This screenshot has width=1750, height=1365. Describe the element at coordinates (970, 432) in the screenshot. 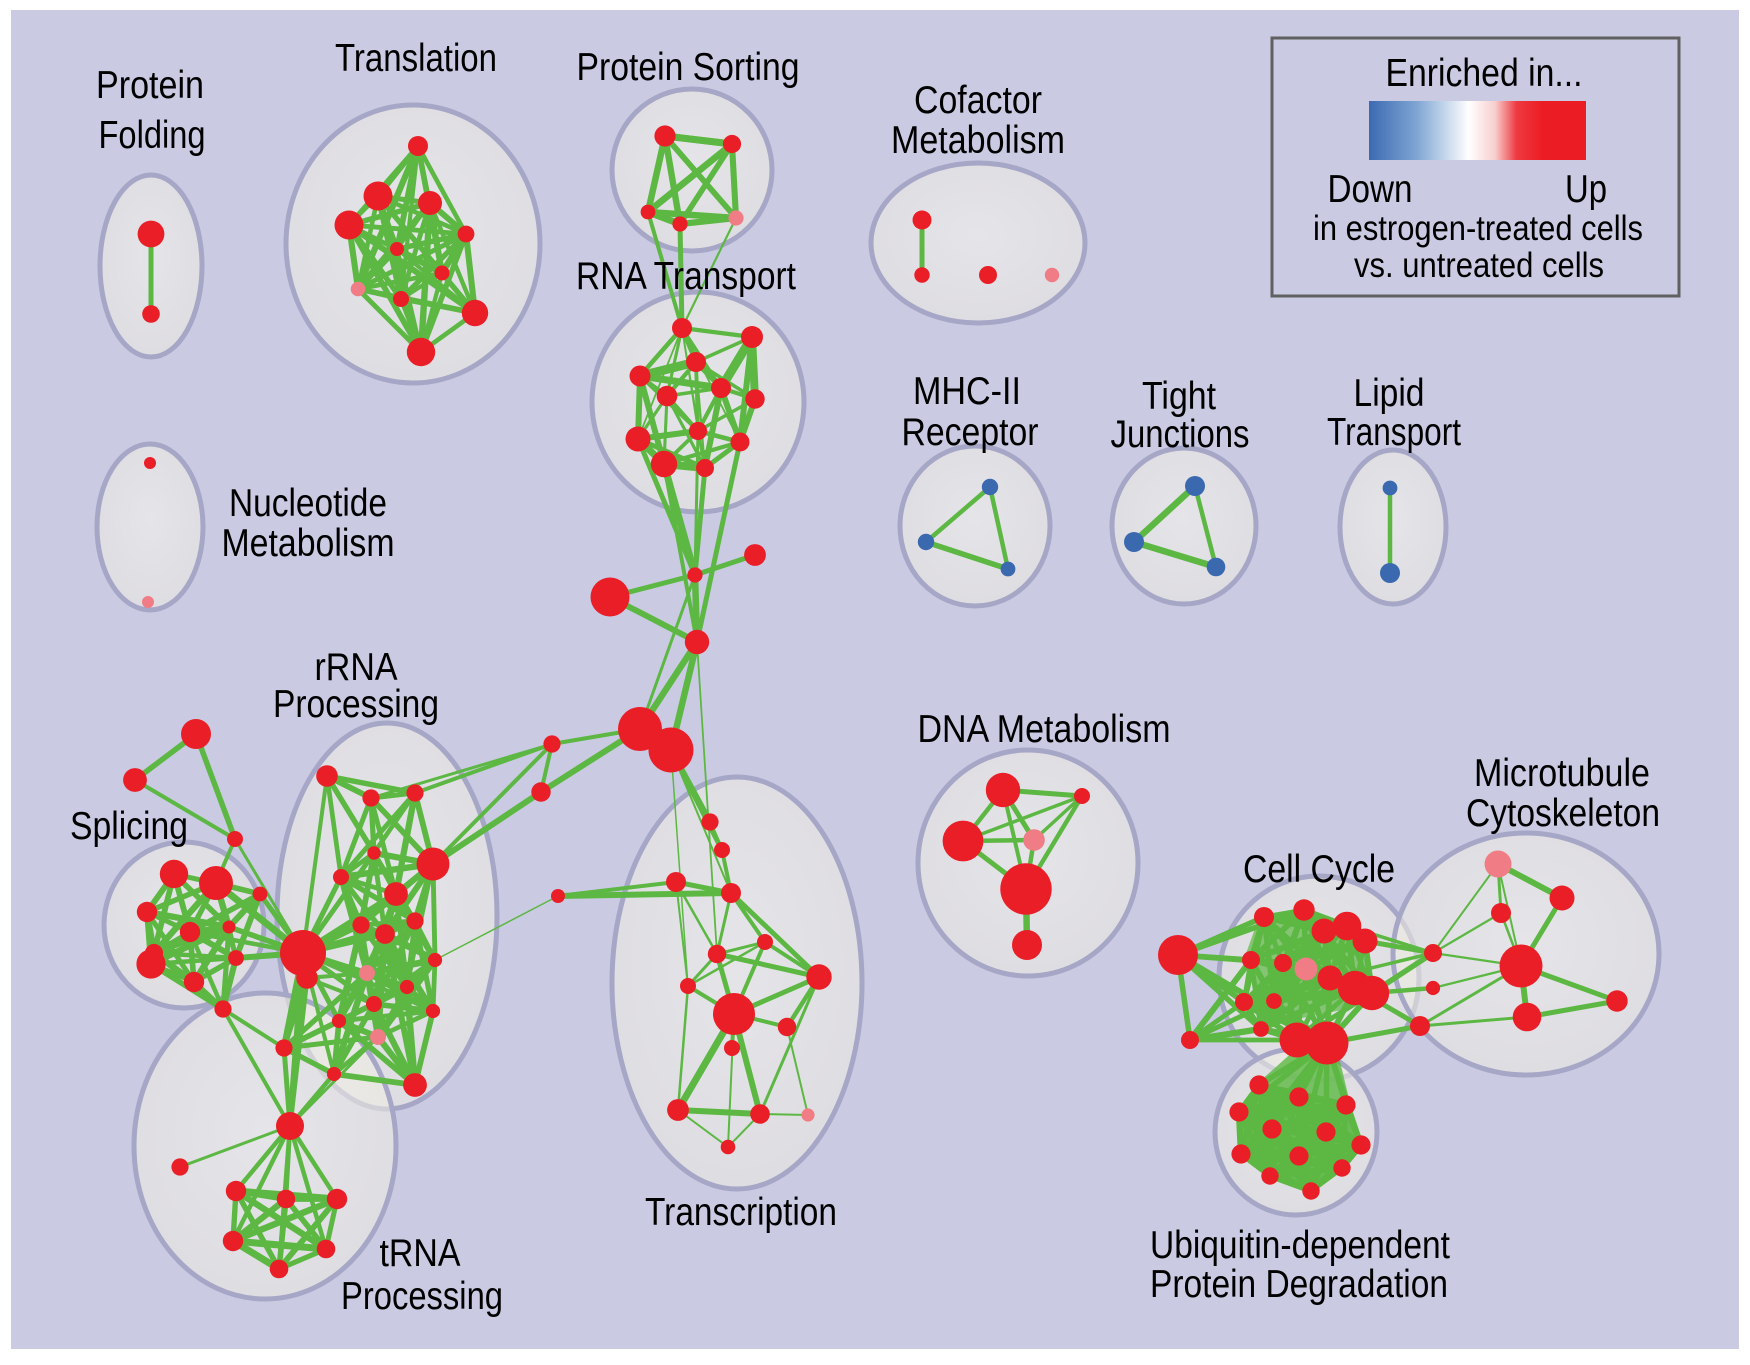

I see `svg-text: Receptor` at that location.